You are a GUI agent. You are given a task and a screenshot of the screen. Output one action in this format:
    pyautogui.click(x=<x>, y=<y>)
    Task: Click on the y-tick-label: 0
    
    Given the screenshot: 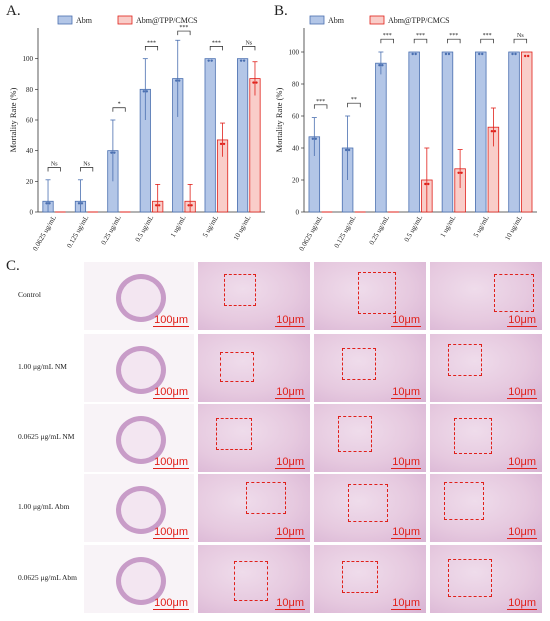 What is the action you would take?
    pyautogui.click(x=298, y=213)
    